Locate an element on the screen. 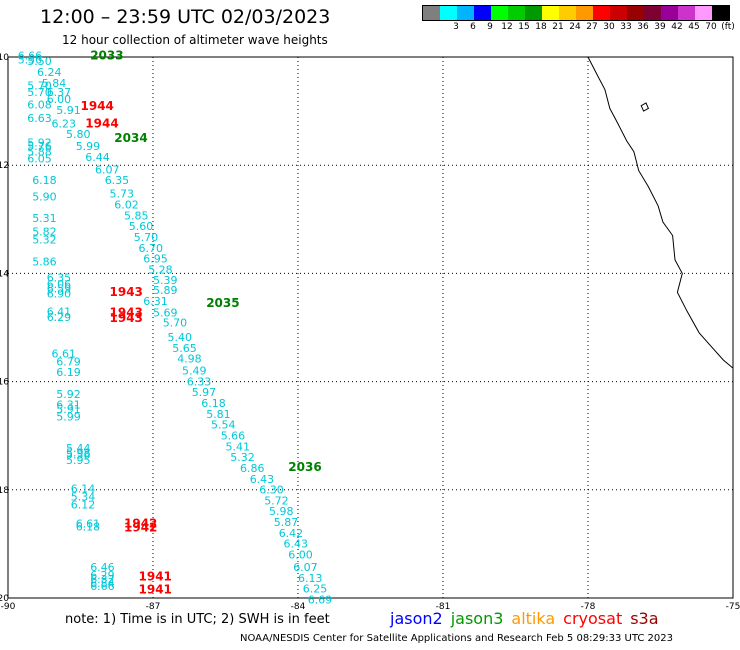 The height and width of the screenshot is (650, 740). x-tick-label: -78 is located at coordinates (588, 607).